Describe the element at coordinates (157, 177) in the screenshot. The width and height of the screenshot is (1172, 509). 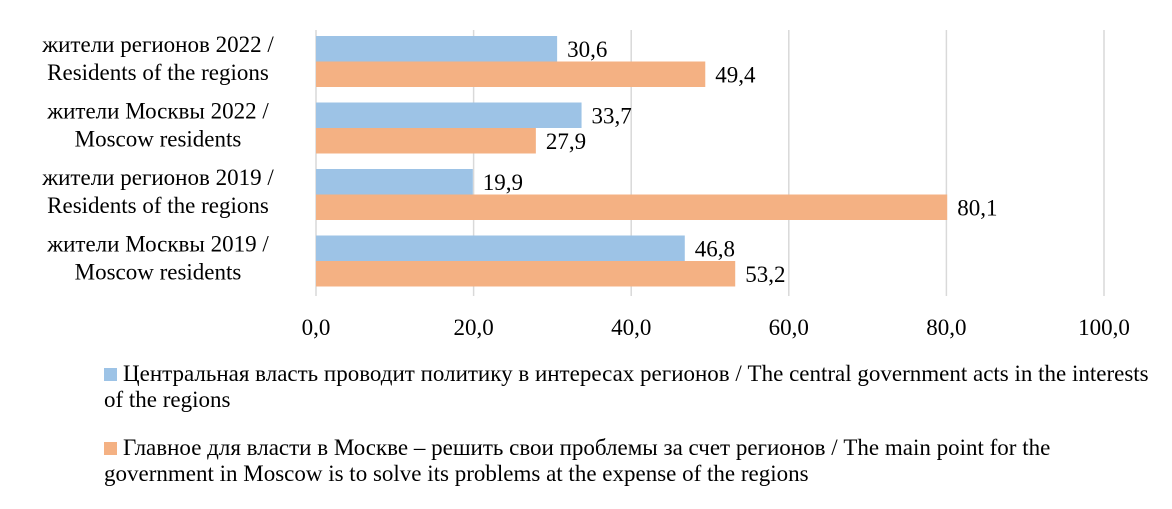
I see `category-label-line: жители регионов 2019 /` at that location.